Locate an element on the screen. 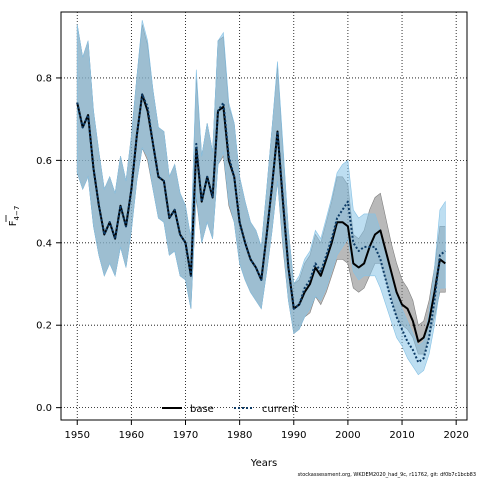  y-axis: 0.0 0.2 0.4 0.6 0.8 is located at coordinates (48, 243).